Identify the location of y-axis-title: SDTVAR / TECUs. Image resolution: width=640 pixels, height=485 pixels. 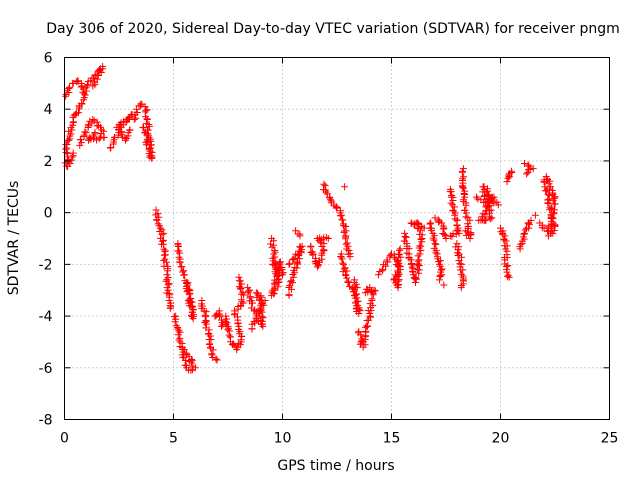
(14, 238).